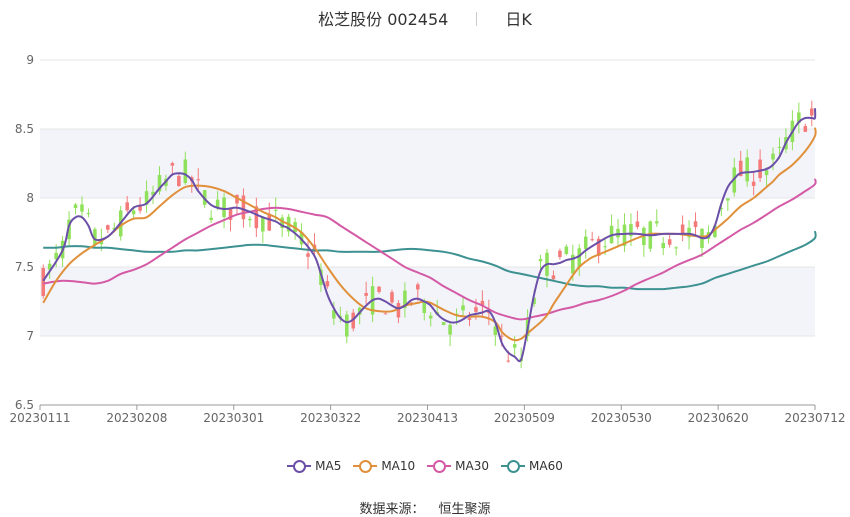 Image resolution: width=850 pixels, height=517 pixels. Describe the element at coordinates (458, 466) in the screenshot. I see `legend-item-ma30: MA30` at that location.